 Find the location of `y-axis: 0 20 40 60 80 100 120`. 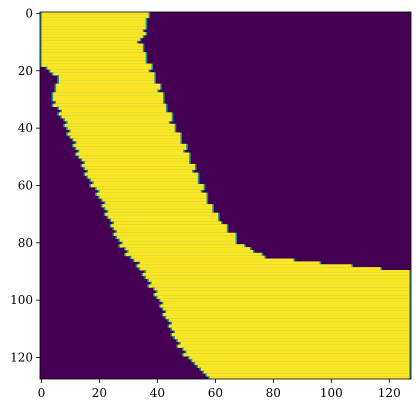

y-axis: 0 20 40 60 80 100 120 is located at coordinates (25, 185).